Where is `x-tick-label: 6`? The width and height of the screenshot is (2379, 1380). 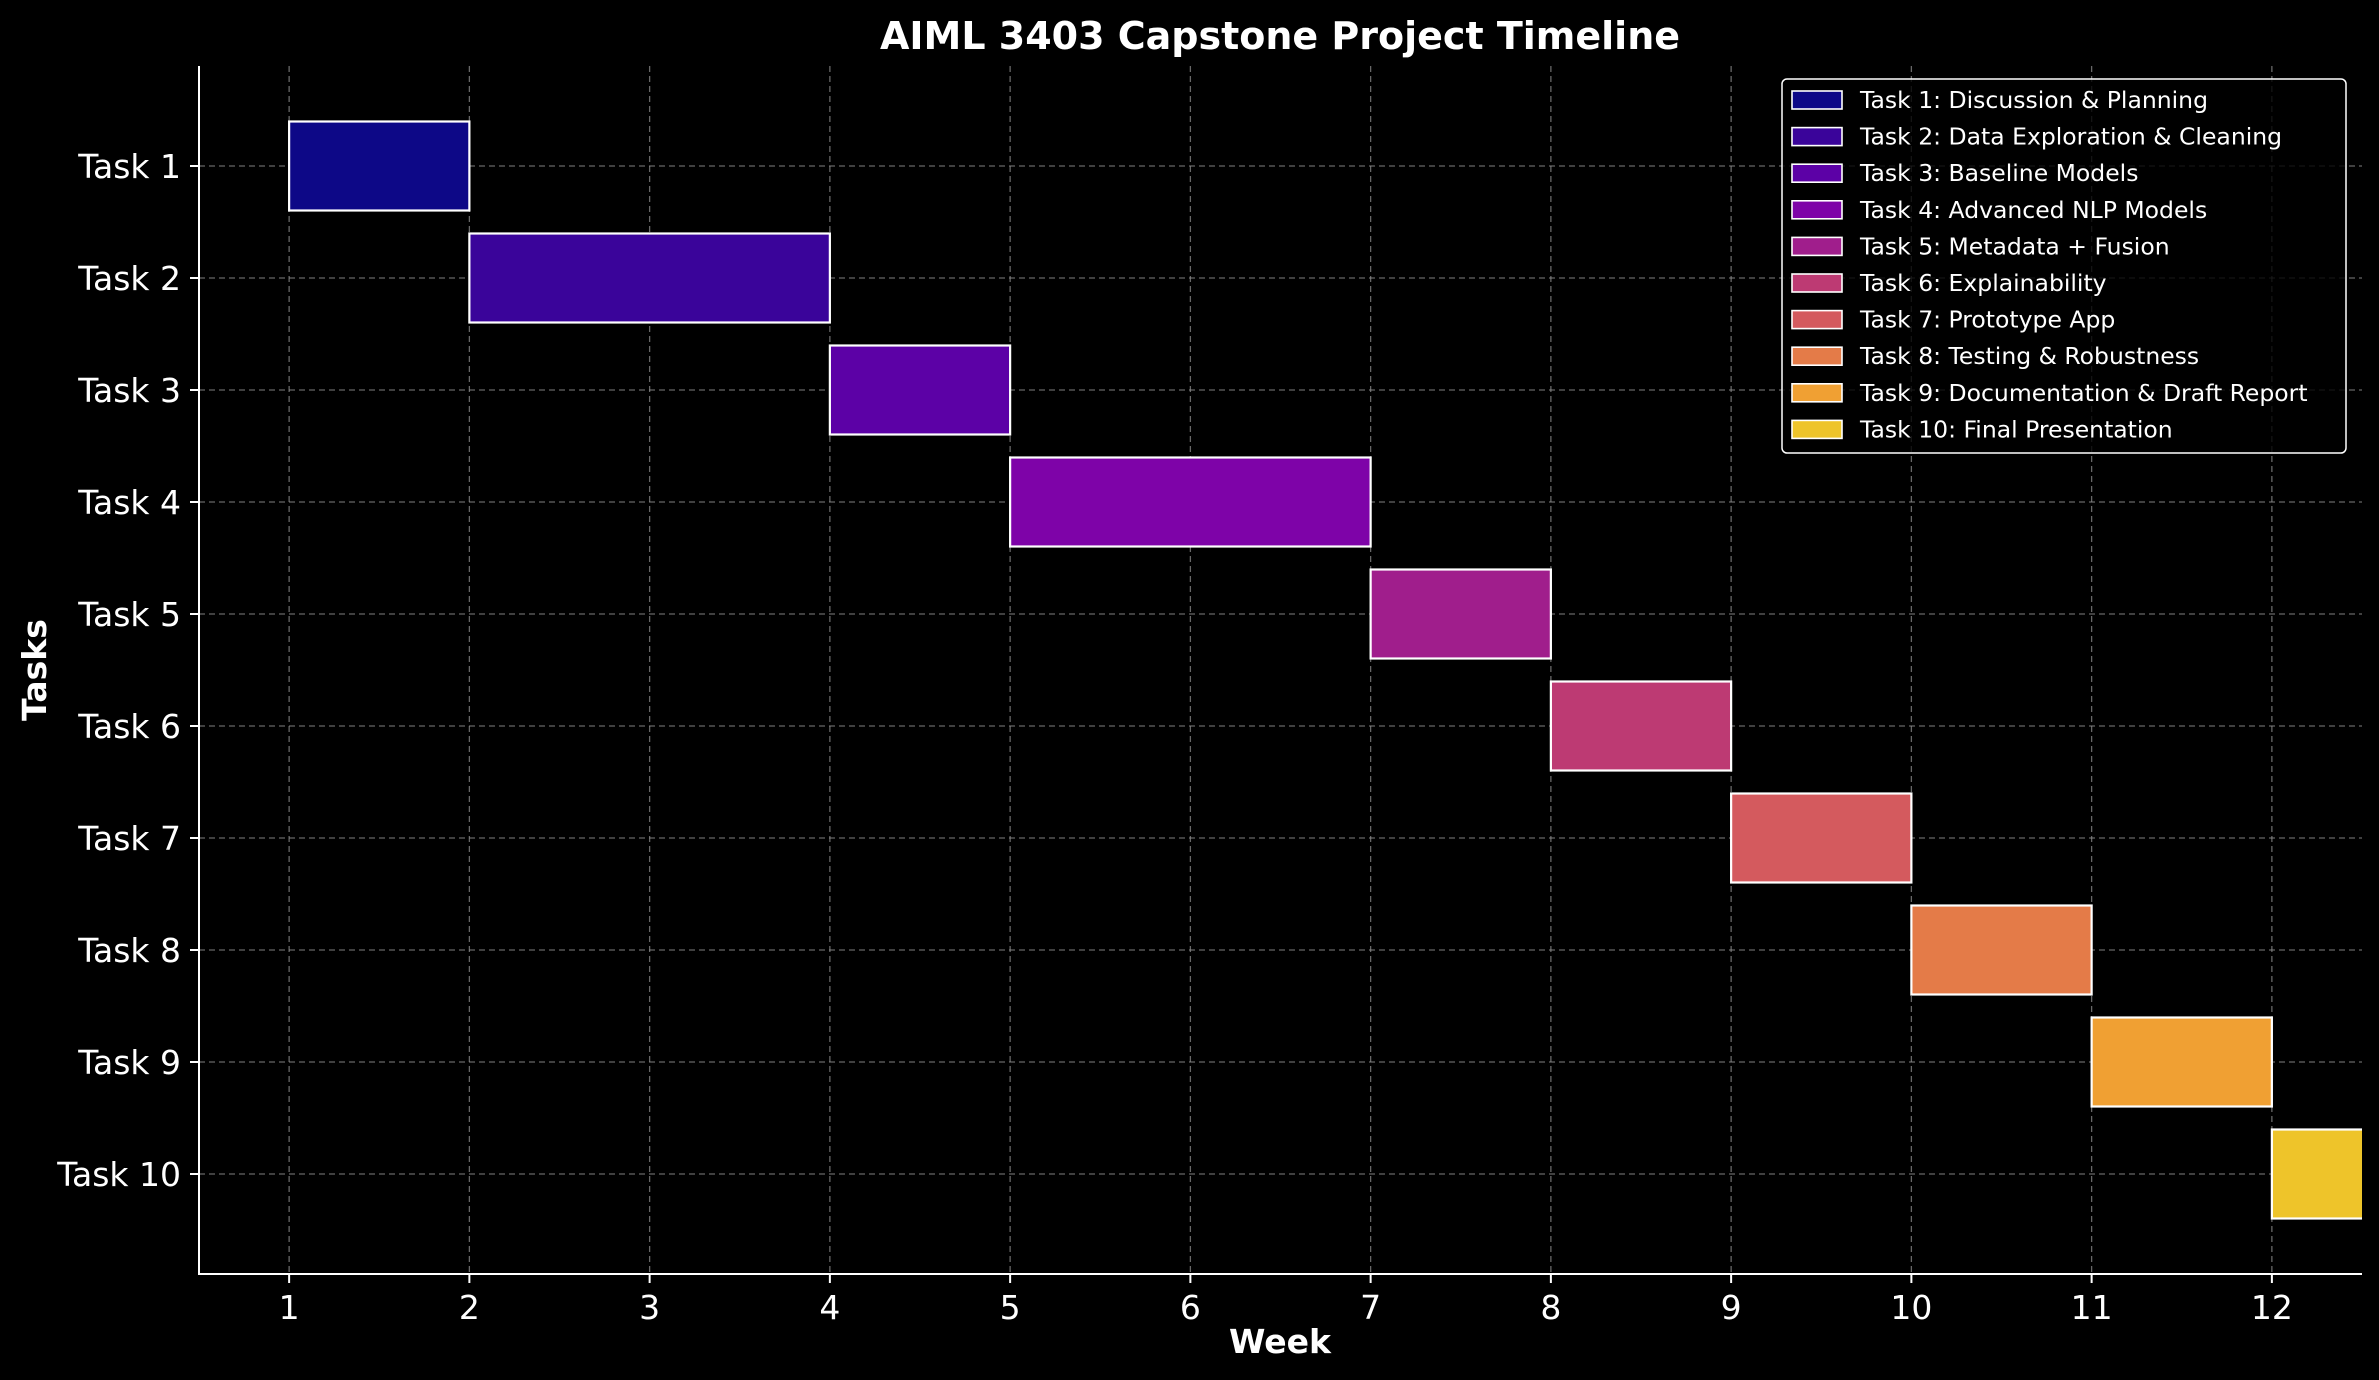 x-tick-label: 6 is located at coordinates (1190, 1307).